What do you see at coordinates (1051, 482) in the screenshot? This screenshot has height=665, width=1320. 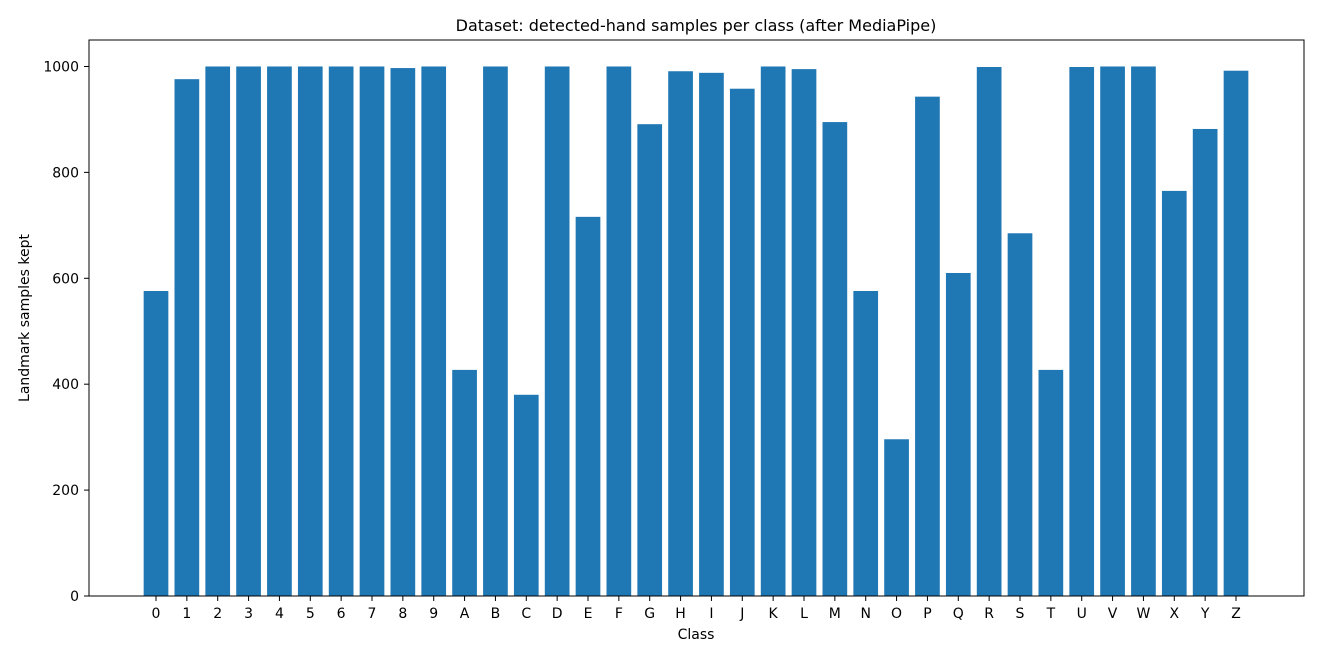 I see `bar-T` at bounding box center [1051, 482].